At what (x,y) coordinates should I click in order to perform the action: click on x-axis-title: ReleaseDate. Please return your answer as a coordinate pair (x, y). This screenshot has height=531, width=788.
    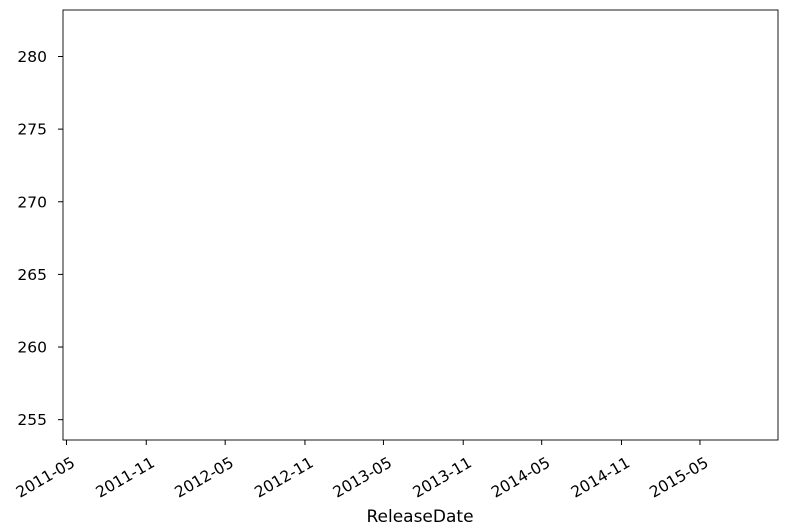
    Looking at the image, I should click on (419, 517).